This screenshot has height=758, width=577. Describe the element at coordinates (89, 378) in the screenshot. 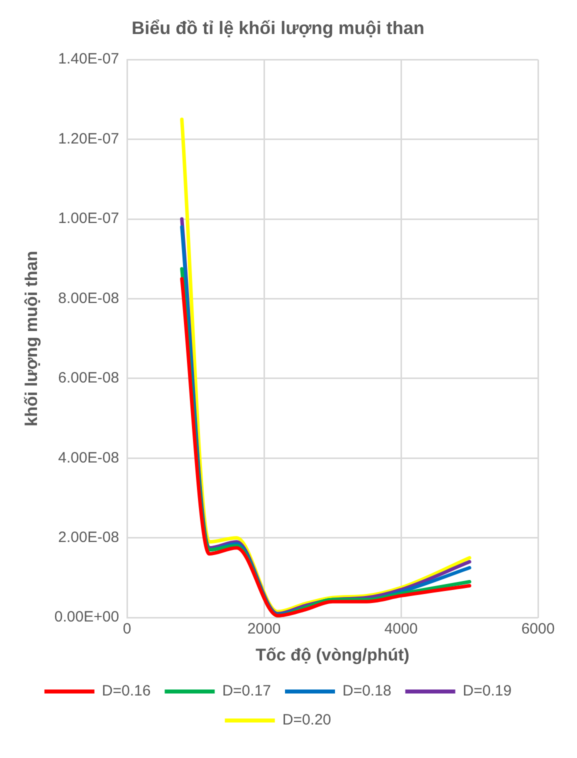

I see `y-tick-label: 6.00E-08` at that location.